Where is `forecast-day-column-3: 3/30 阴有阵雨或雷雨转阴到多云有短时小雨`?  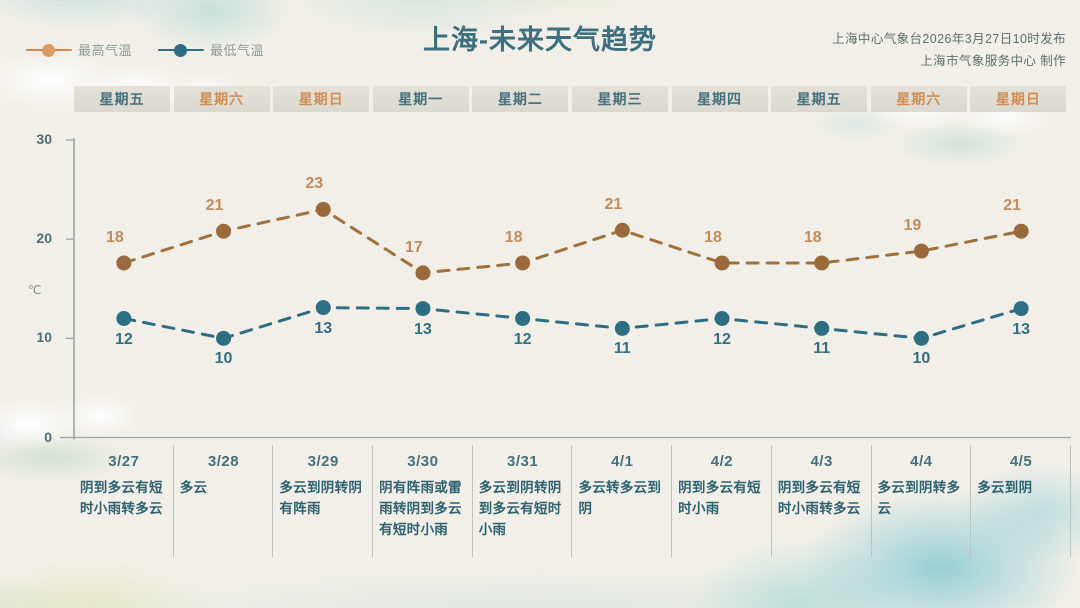
forecast-day-column-3: 3/30 阴有阵雨或雷雨转阴到多云有短时小雨 is located at coordinates (423, 521).